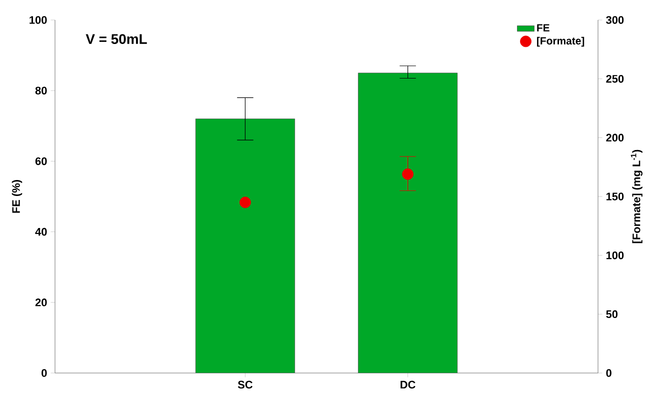  What do you see at coordinates (116, 39) in the screenshot?
I see `annotation: V = 50mL` at bounding box center [116, 39].